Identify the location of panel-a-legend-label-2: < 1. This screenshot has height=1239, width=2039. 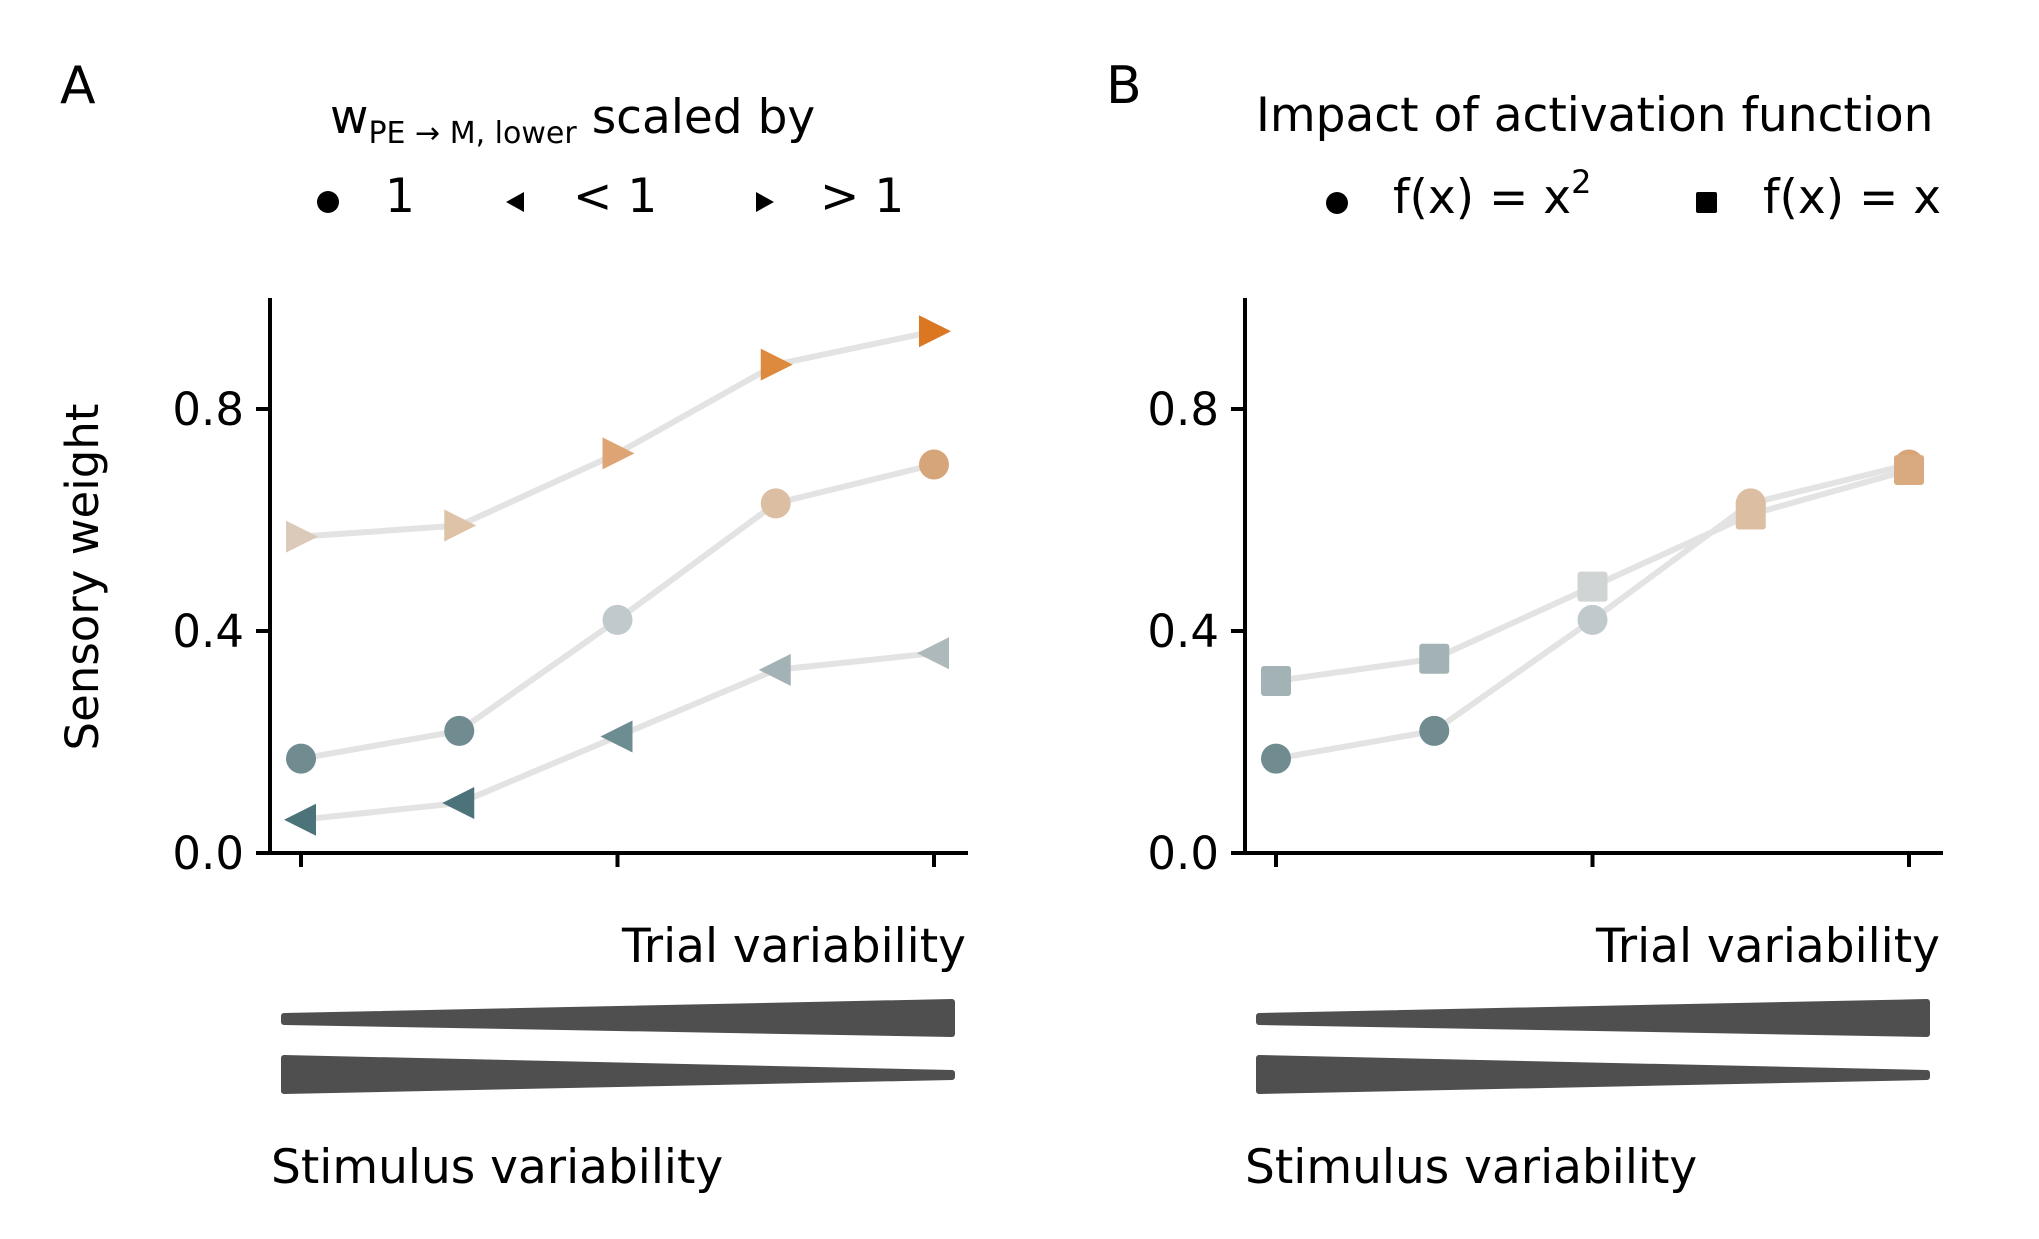
(615, 196).